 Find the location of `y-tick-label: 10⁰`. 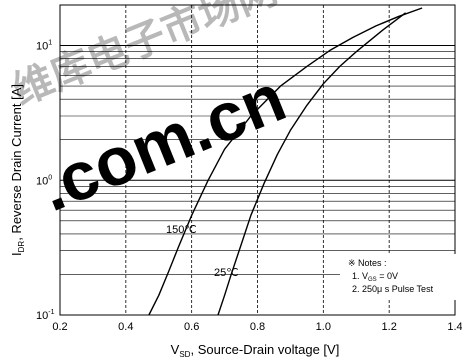

y-tick-label: 10⁰ is located at coordinates (44, 180).